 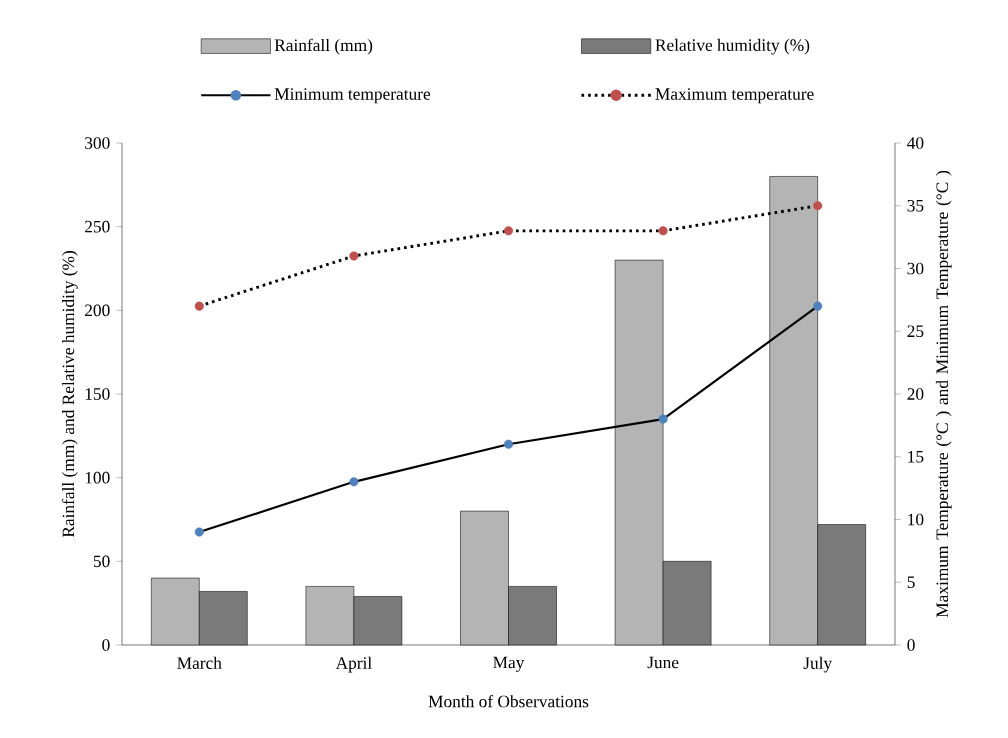 What do you see at coordinates (97, 143) in the screenshot?
I see `y-tick-label: 300` at bounding box center [97, 143].